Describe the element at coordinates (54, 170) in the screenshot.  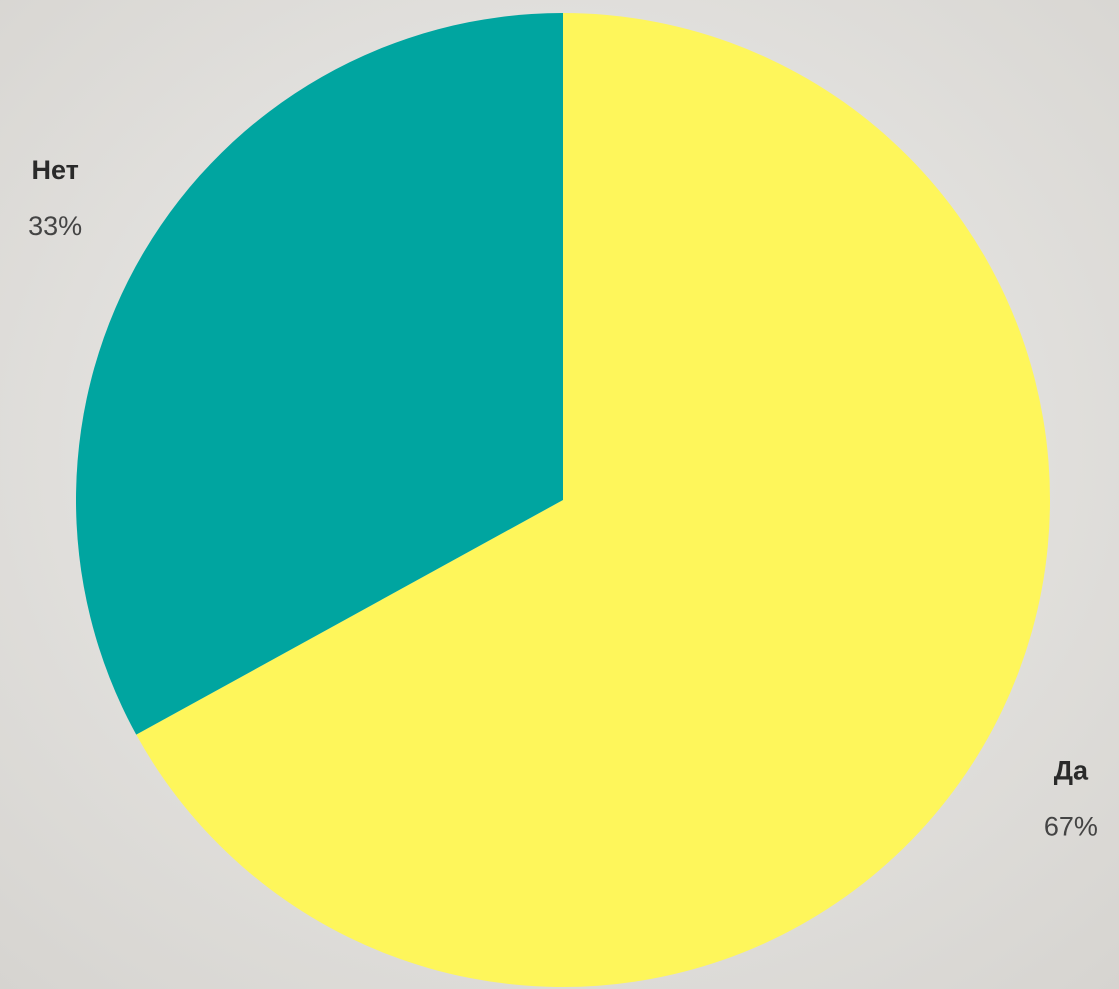
I see `slice-label: Нет` at that location.